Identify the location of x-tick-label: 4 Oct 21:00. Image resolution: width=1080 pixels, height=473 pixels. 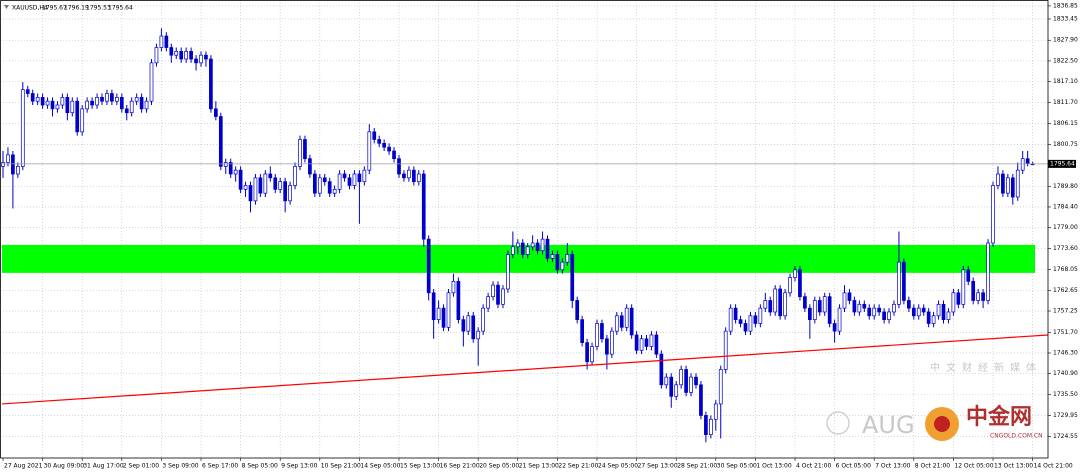
(813, 466).